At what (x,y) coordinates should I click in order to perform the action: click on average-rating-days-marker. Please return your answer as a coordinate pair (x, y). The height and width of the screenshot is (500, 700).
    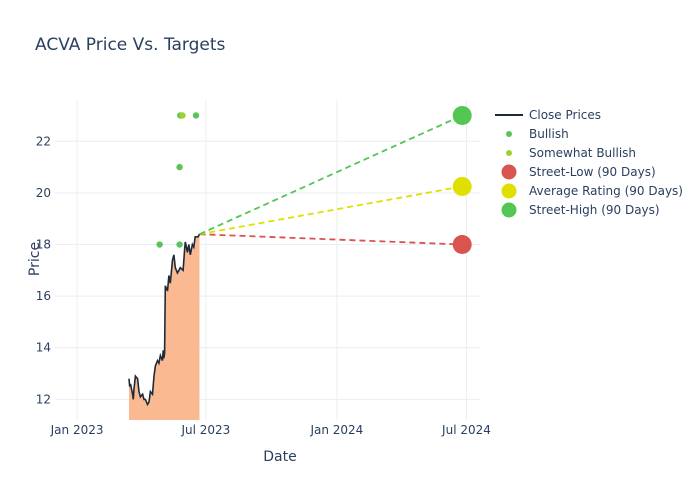
    Looking at the image, I should click on (462, 186).